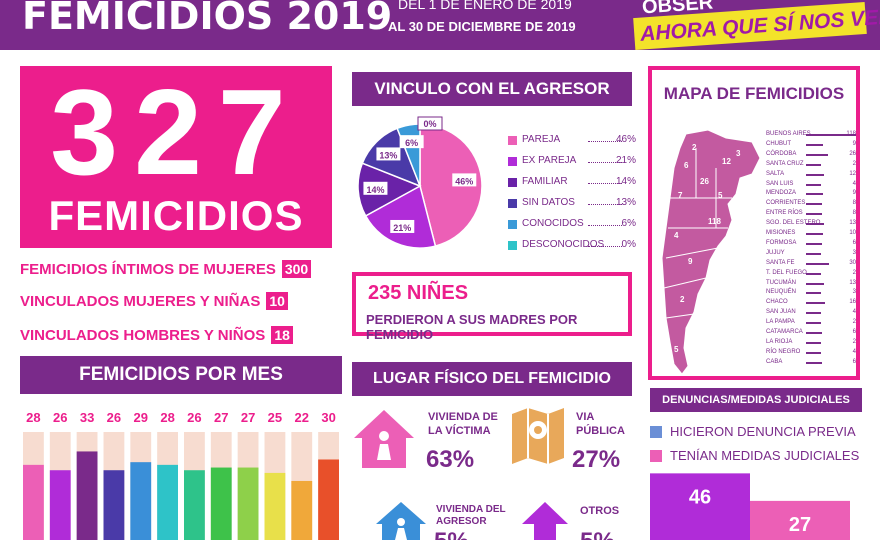  Describe the element at coordinates (779, 341) in the screenshot. I see `province-name: LA RIOJA` at that location.